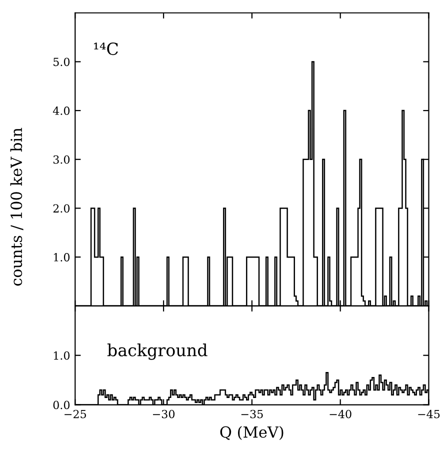 The image size is (442, 460). What do you see at coordinates (429, 414) in the screenshot?
I see `x-tick-label: −45` at bounding box center [429, 414].